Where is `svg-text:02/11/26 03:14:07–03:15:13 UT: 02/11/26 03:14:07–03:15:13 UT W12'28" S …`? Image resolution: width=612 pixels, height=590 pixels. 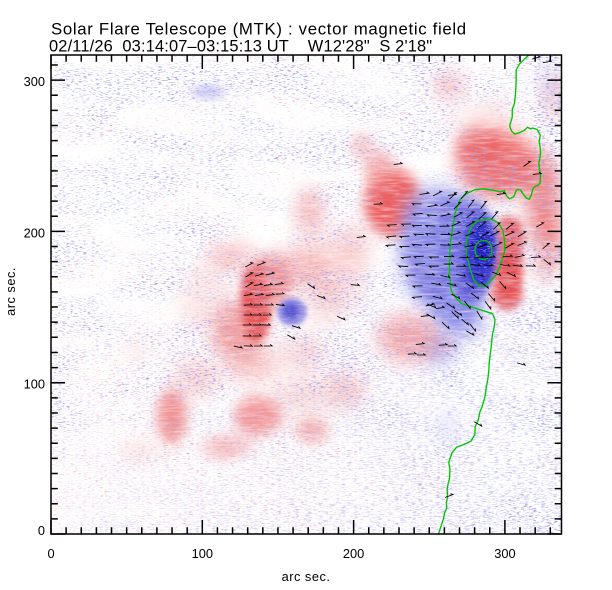
svg-text:02/11/26 03:14:07–03:15:13 UT: 02/11/26 03:14:07–03:15:13 UT W12'28" S … is located at coordinates (240, 46).